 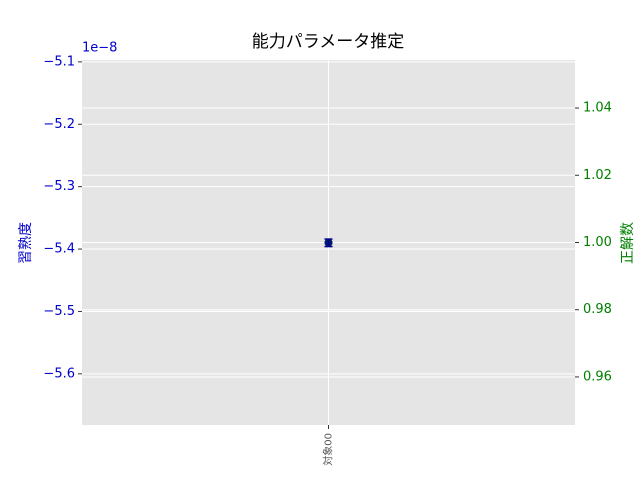 I want to click on y-tick-label: −5.5, so click(x=59, y=311).